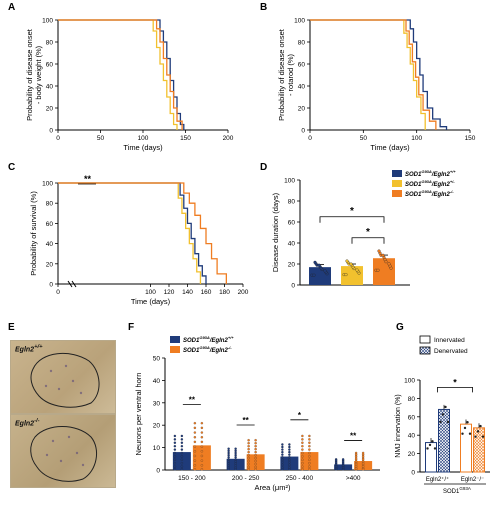 The width and height of the screenshot is (500, 511). I want to click on axis-break-mark, so click(70, 284).